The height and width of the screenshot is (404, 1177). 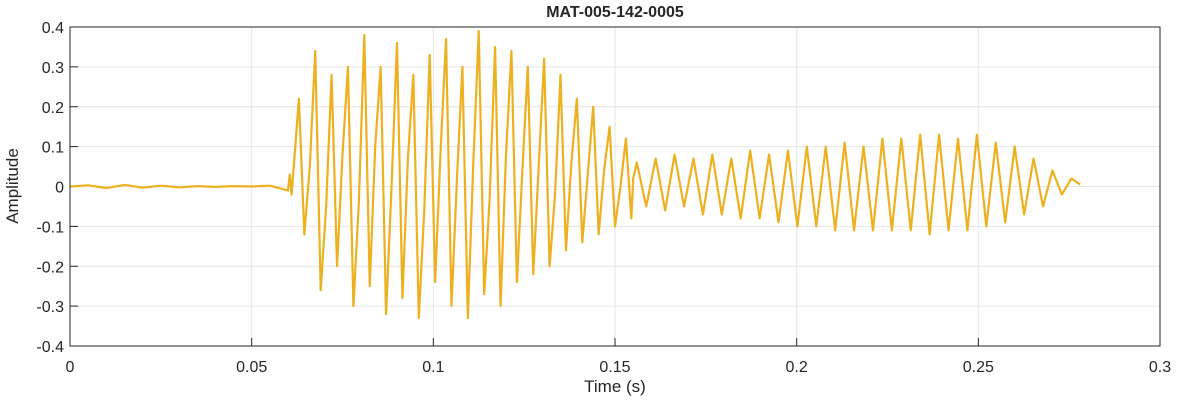 What do you see at coordinates (251, 367) in the screenshot?
I see `x-tick-label: 0.05` at bounding box center [251, 367].